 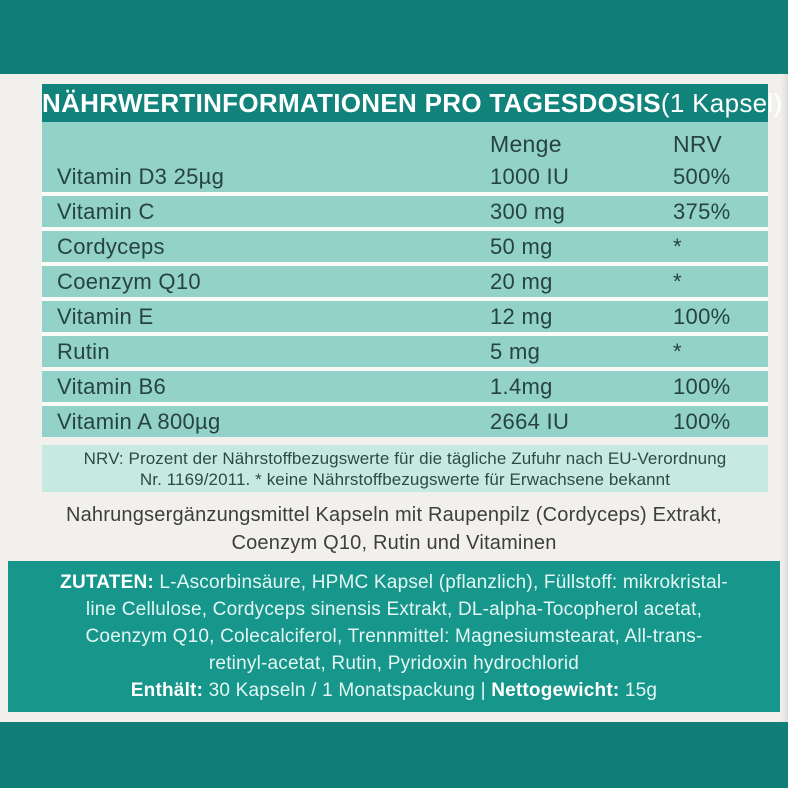 I want to click on nutrient-name: Vitamin D3 25µg, so click(x=141, y=176).